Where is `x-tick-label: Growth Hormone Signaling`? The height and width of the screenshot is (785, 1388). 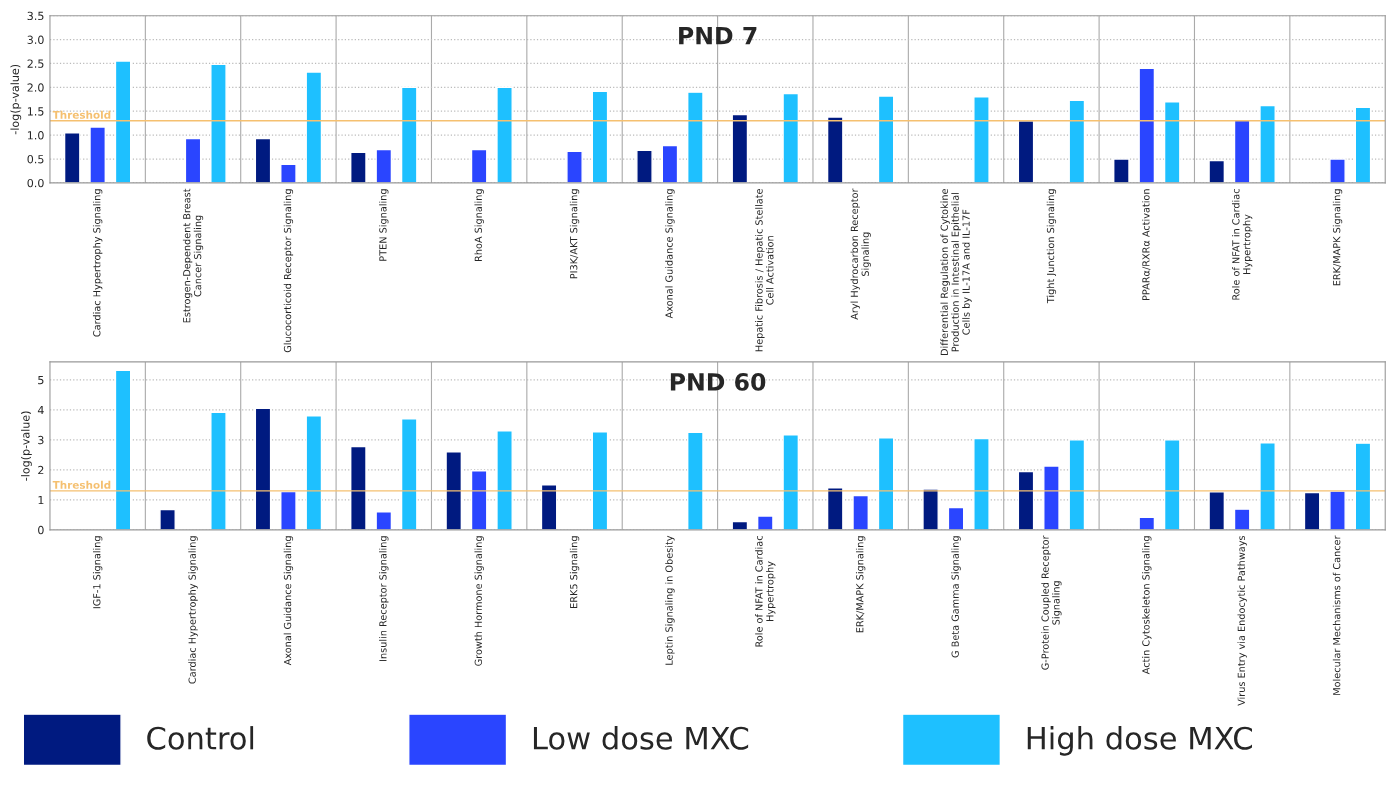
x-tick-label: Growth Hormone Signaling is located at coordinates (479, 601).